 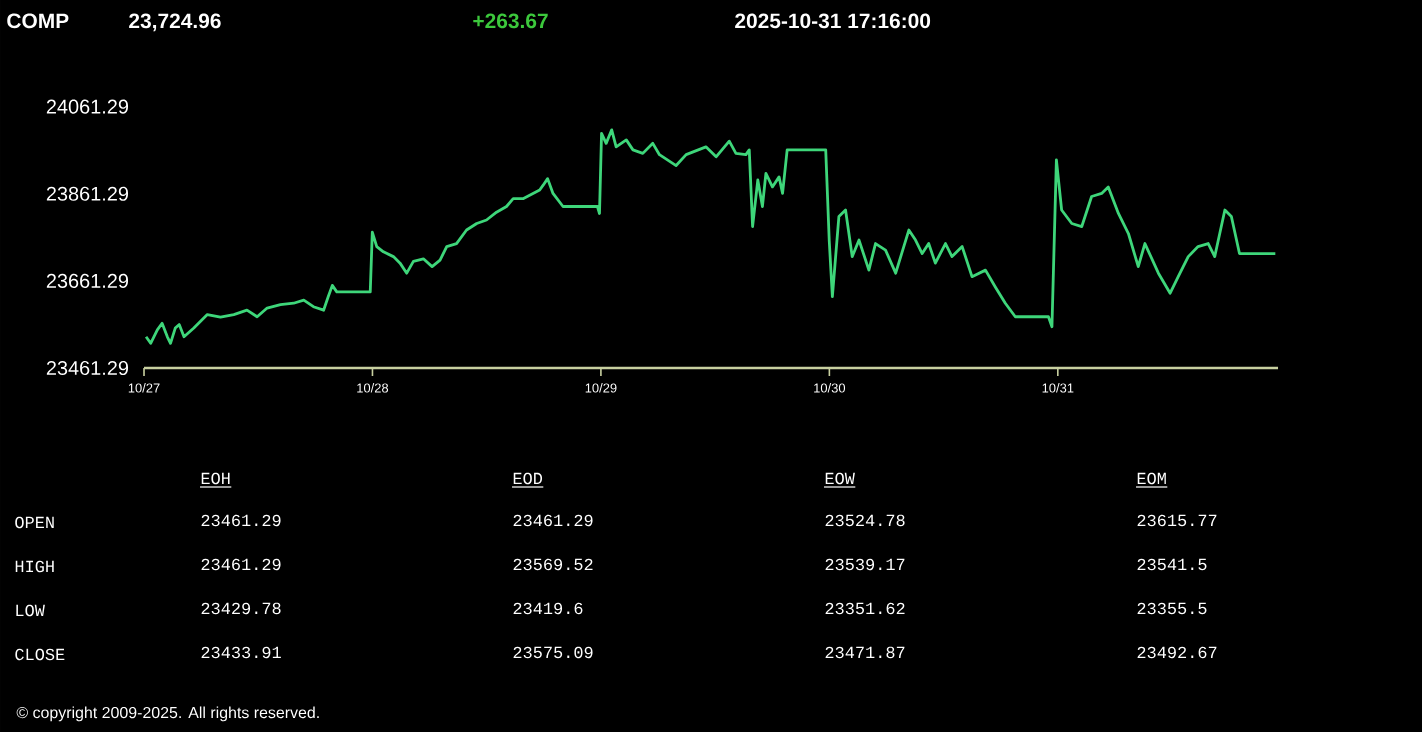 What do you see at coordinates (38, 21) in the screenshot?
I see `chart-title: COMP` at bounding box center [38, 21].